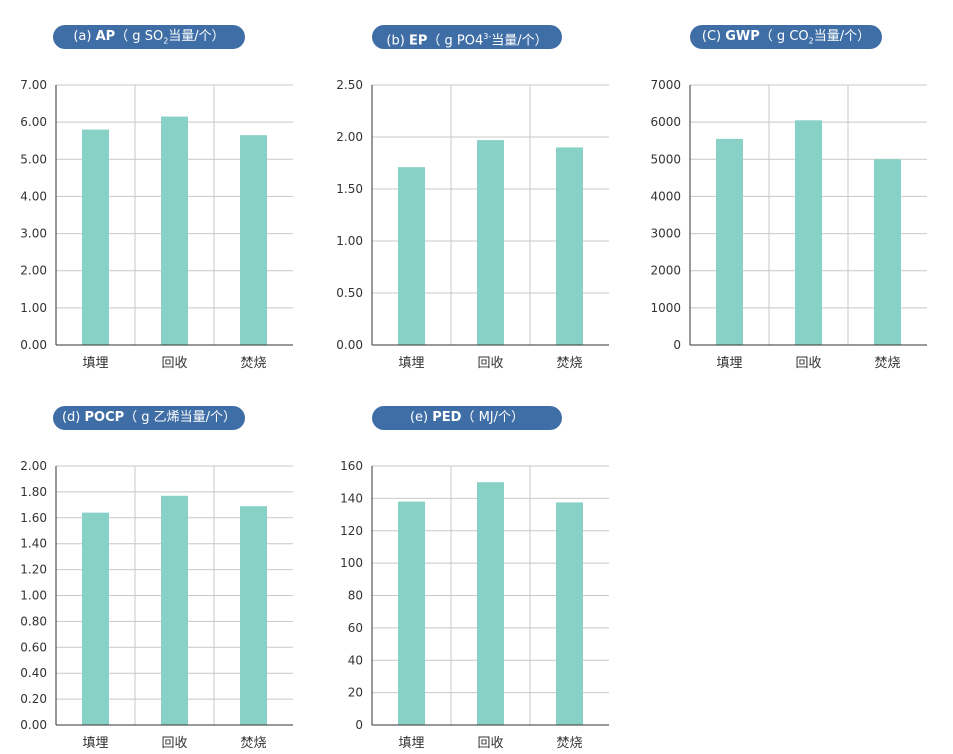  What do you see at coordinates (474, 605) in the screenshot?
I see `chart-ped: 0 20 40 60 80 100 120 140 160 填埋 回收 焚烧` at bounding box center [474, 605].